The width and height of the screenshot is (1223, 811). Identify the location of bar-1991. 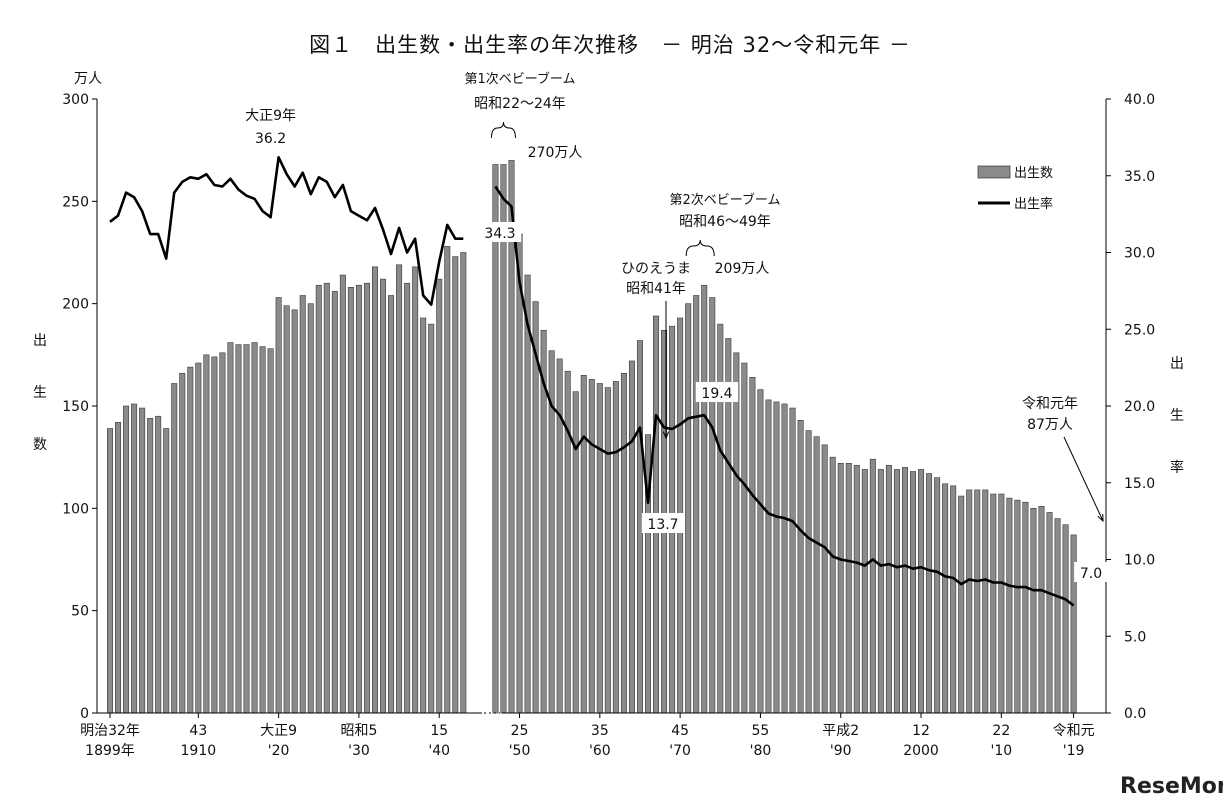
(848, 588).